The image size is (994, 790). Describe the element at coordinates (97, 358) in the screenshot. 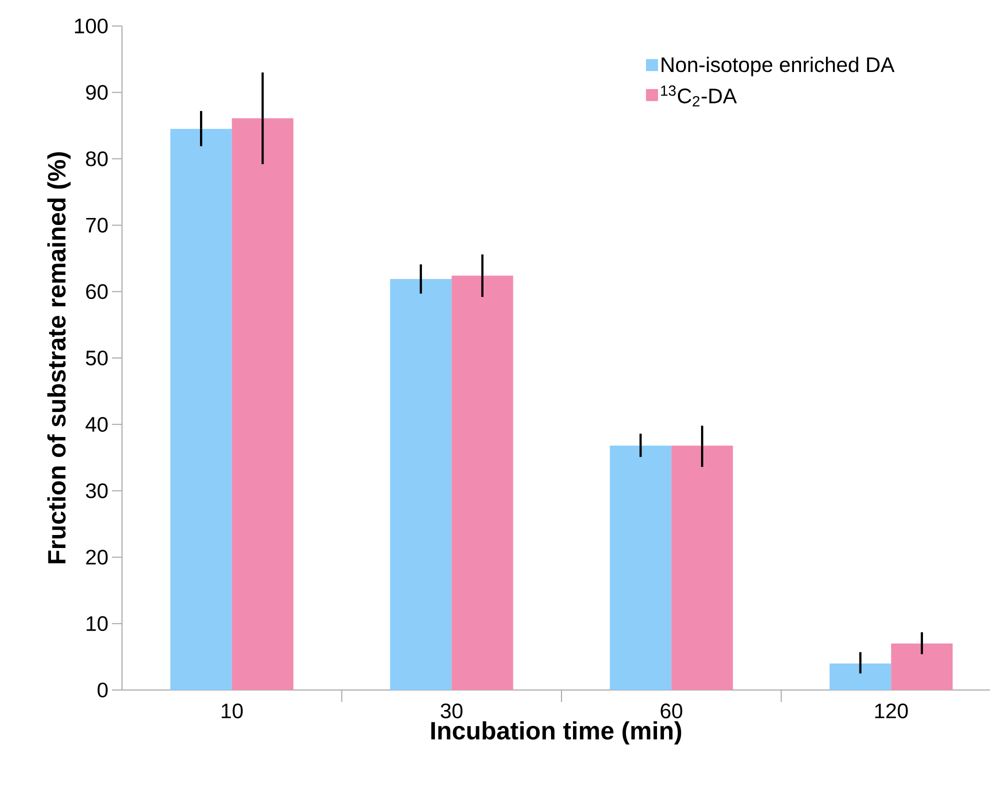

I see `y-tick-label: 50` at that location.